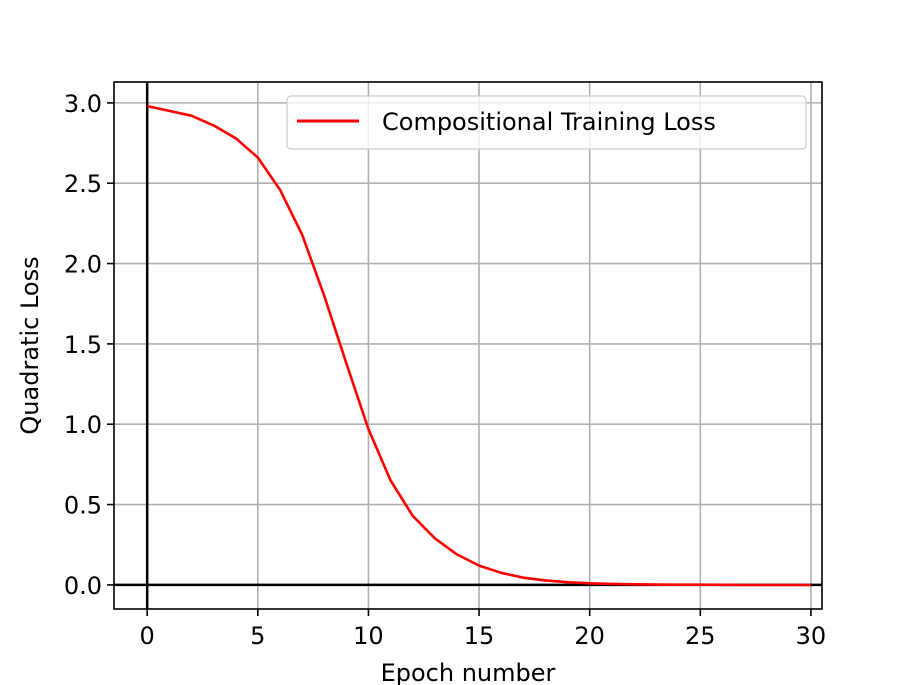 The image size is (913, 685). Describe the element at coordinates (700, 636) in the screenshot. I see `x-tick-label: 25` at that location.